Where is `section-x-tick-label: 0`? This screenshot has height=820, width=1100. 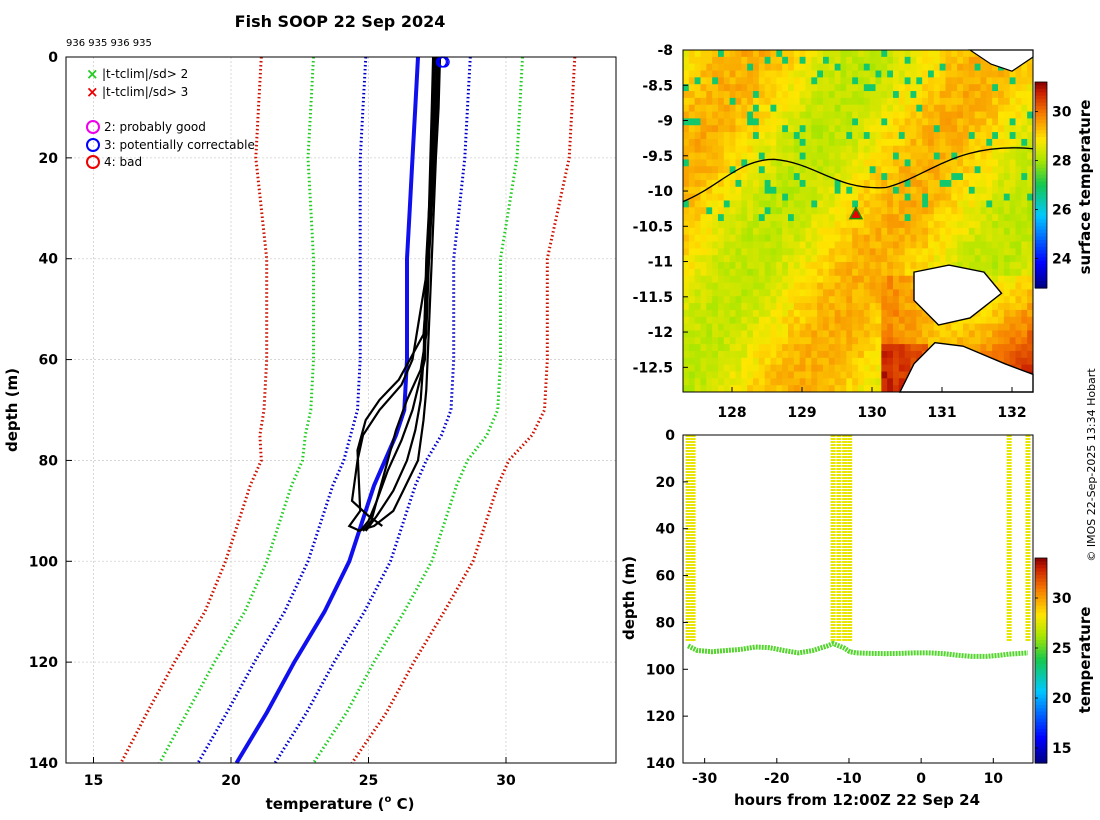
section-x-tick-label: 0 is located at coordinates (921, 779).